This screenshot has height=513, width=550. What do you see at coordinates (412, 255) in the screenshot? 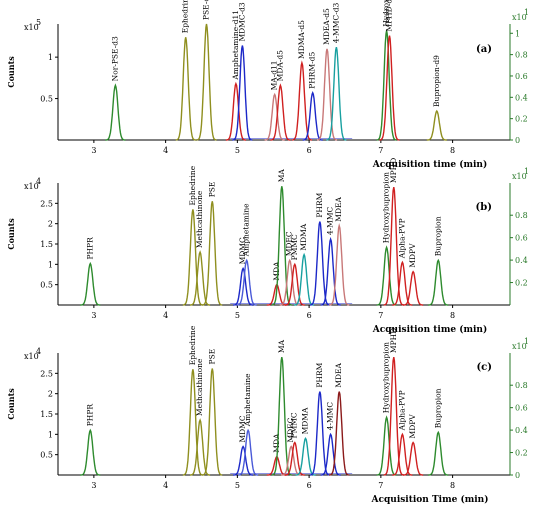
I see `peak-label: MDPV` at bounding box center [412, 255].